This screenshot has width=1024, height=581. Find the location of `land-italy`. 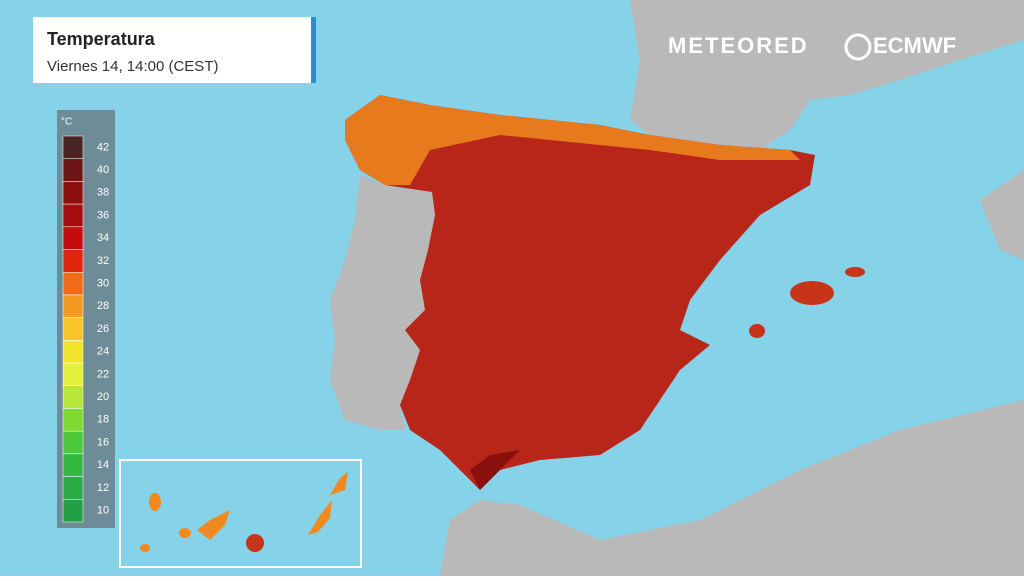

land-italy is located at coordinates (1002, 215).